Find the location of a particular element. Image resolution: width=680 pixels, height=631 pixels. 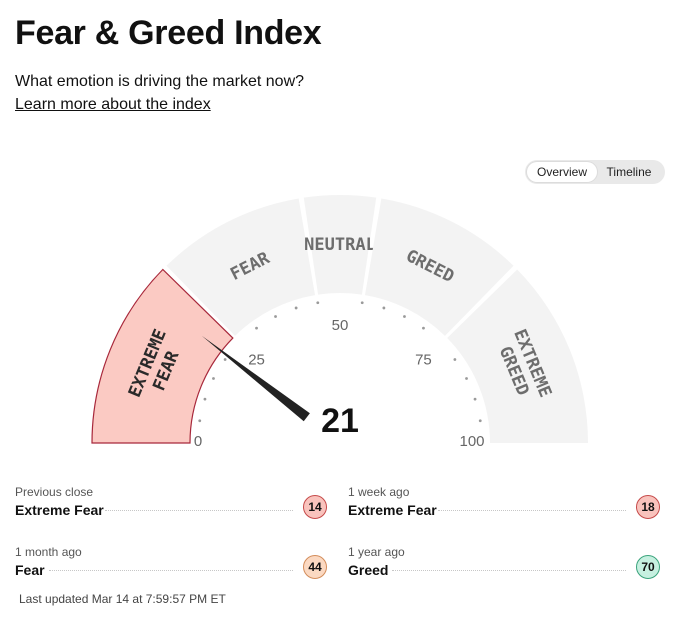

stat-label: 1 year ago is located at coordinates (376, 552).